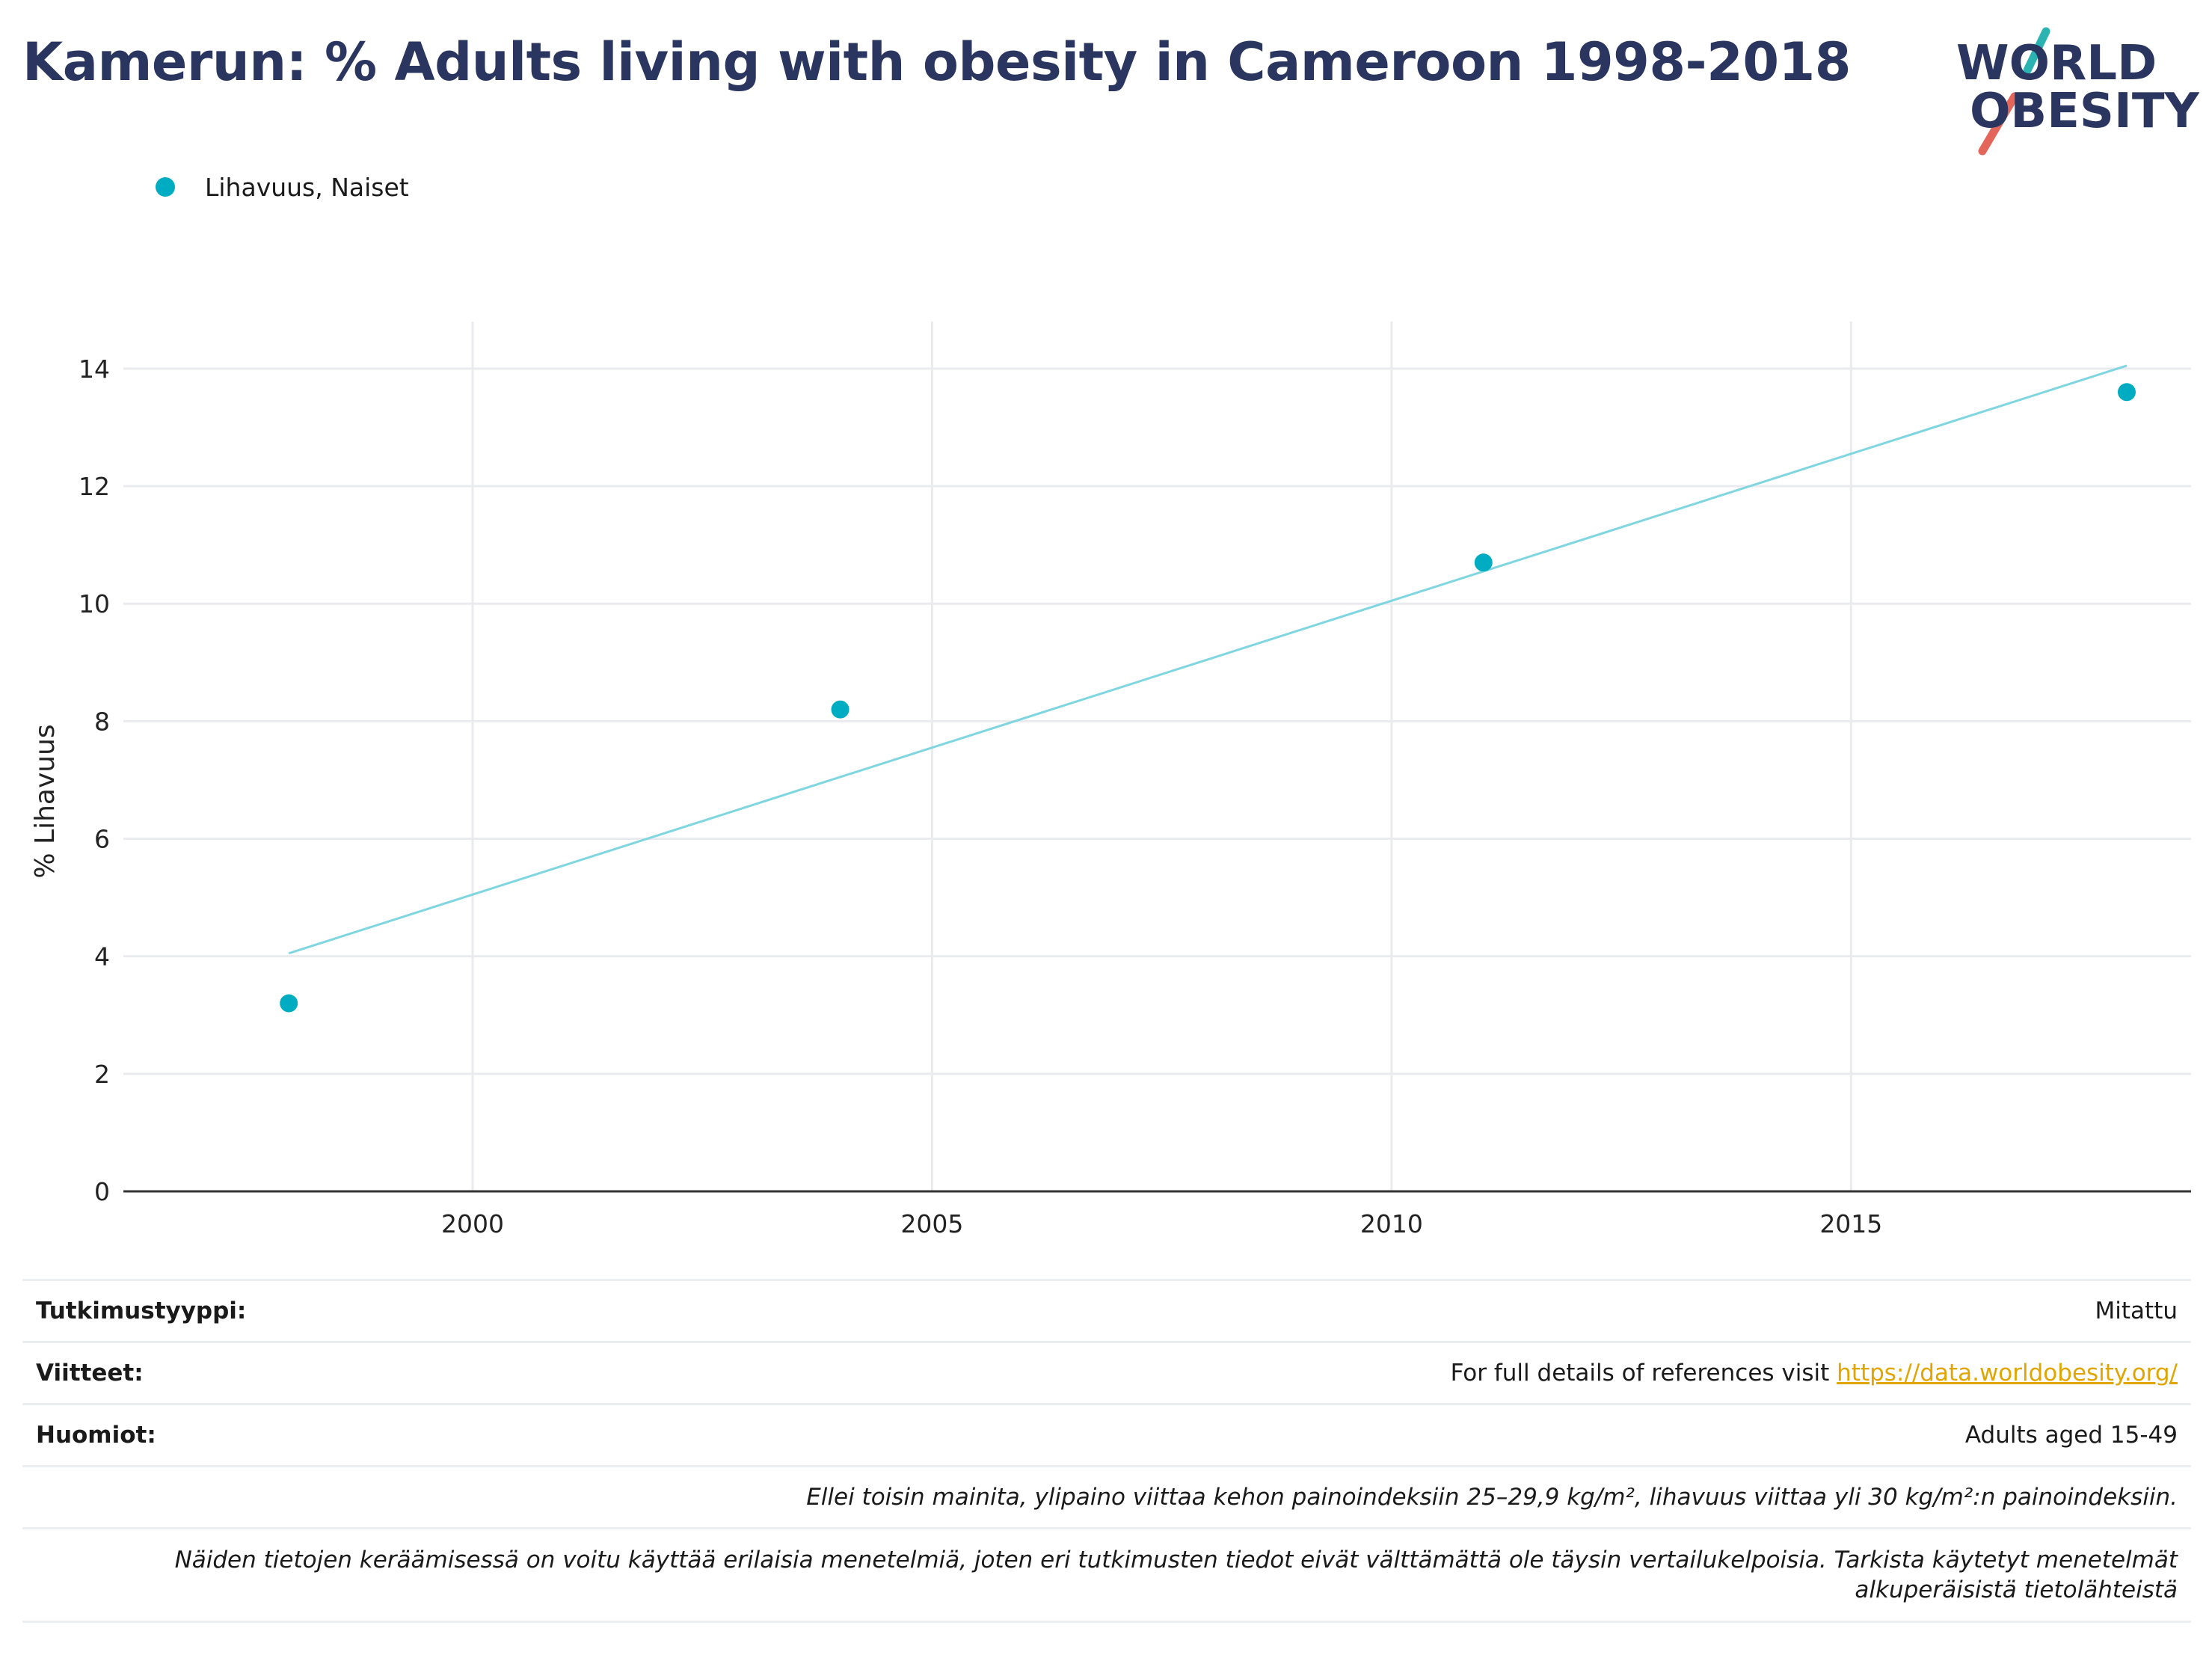 The height and width of the screenshot is (1661, 2212). I want to click on y-tick-label: 4, so click(102, 957).